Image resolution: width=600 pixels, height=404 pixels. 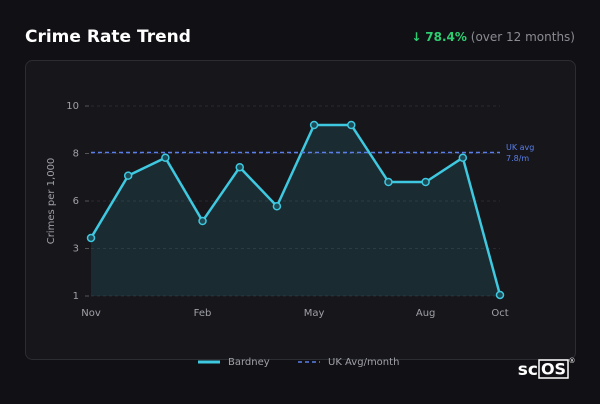 I want to click on watermark: sc, so click(x=528, y=370).